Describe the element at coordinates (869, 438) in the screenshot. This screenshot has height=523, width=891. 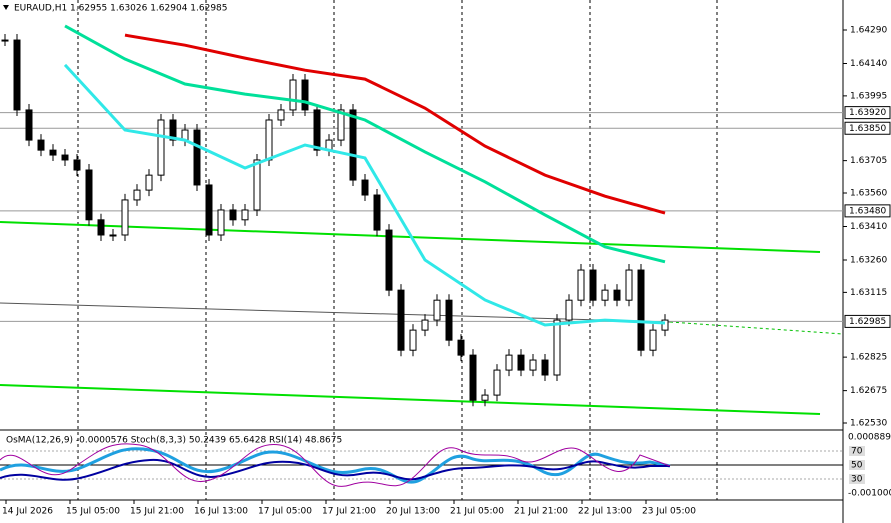
I see `indicator-axis-label: 0.000889` at that location.